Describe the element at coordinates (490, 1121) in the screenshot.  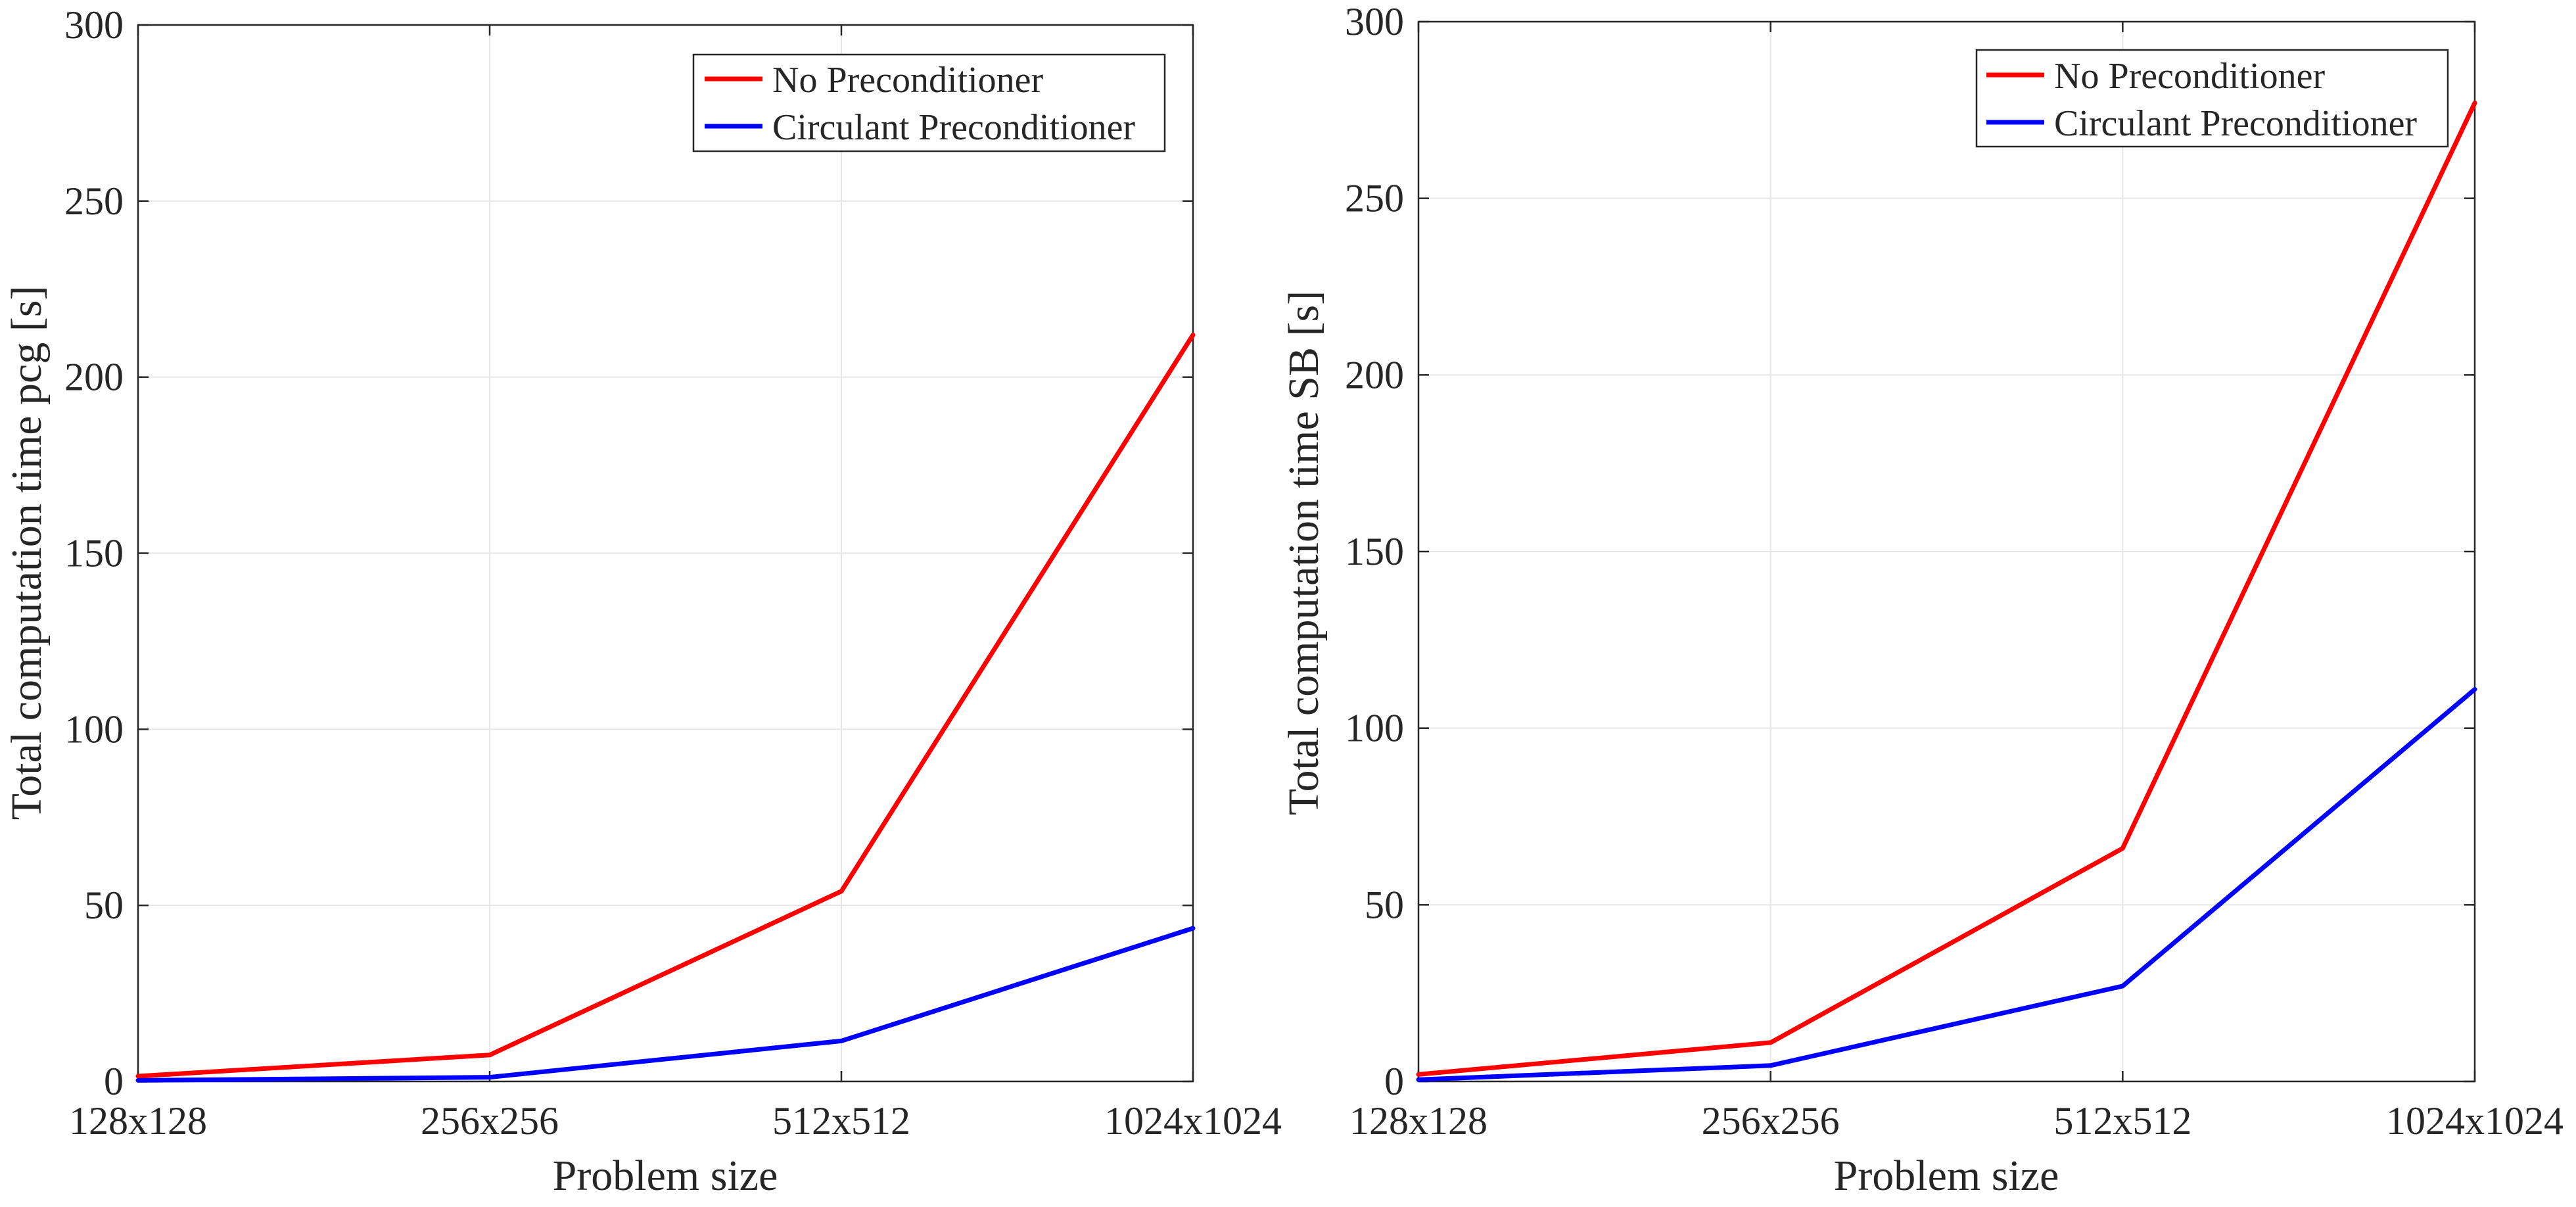
I see `pcg-x-tick-label: 256x256` at that location.